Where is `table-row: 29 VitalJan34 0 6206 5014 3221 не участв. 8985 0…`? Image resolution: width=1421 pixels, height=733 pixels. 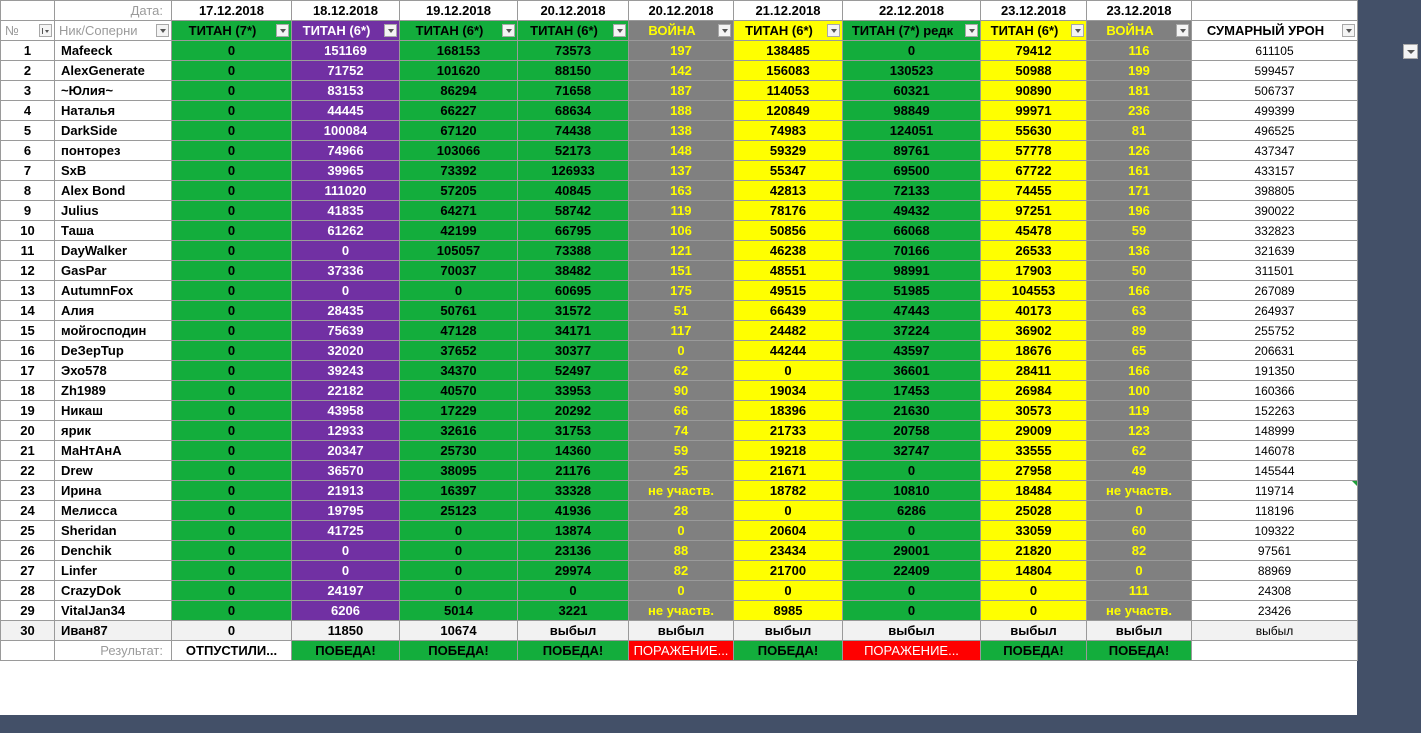 table-row: 29 VitalJan34 0 6206 5014 3221 не участв. 8985 0… is located at coordinates (679, 610).